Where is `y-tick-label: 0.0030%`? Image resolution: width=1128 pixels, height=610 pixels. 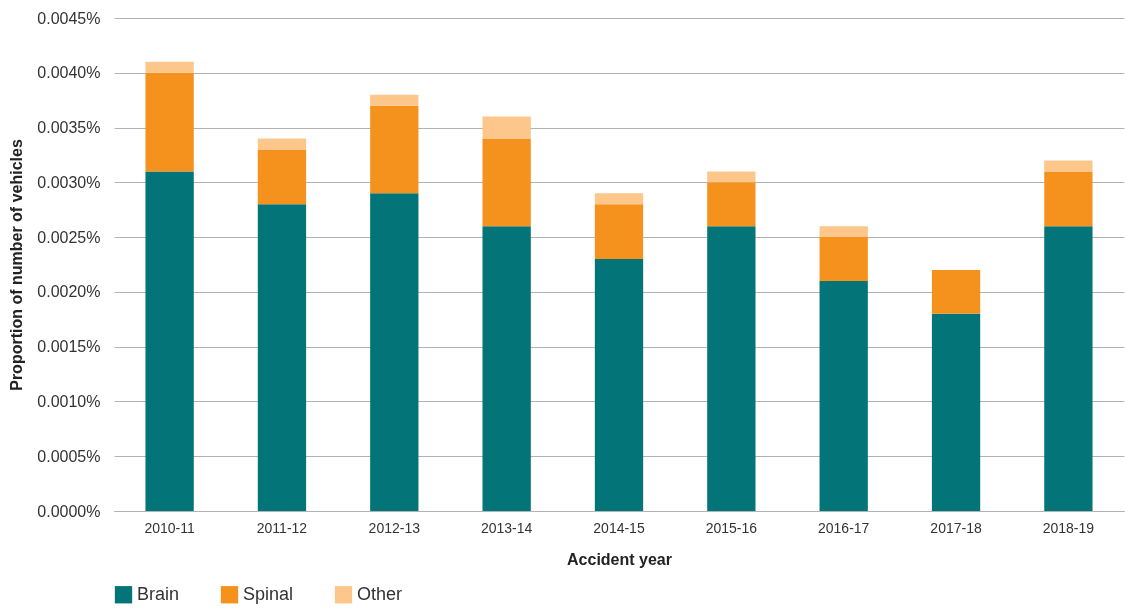 y-tick-label: 0.0030% is located at coordinates (69, 182).